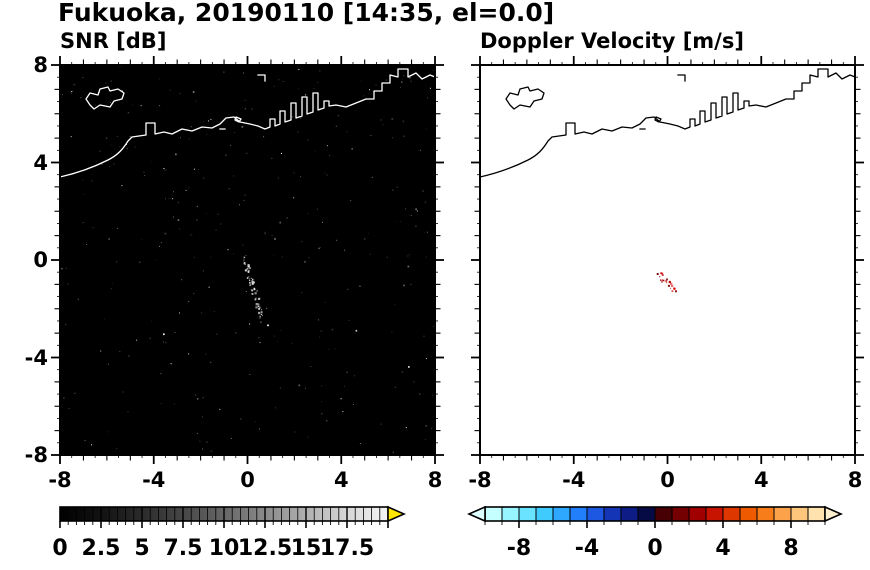 This screenshot has width=870, height=570. I want to click on y-tick-label: 8, so click(40, 65).